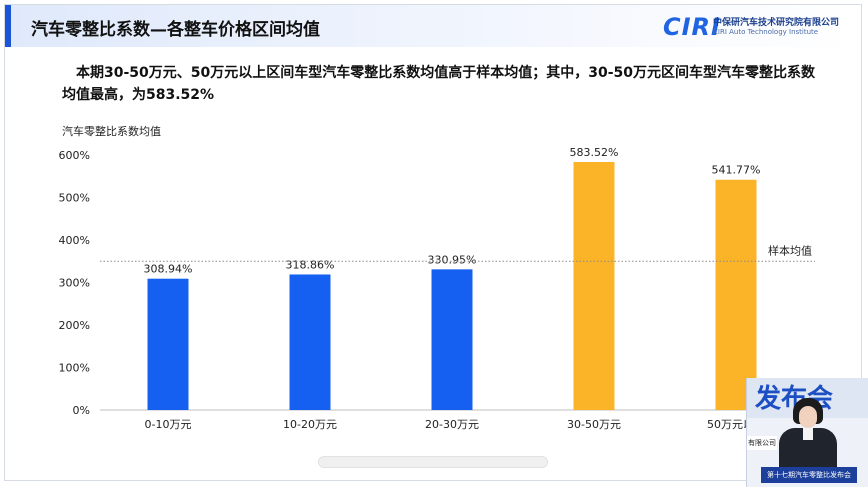  I want to click on y-tick-label: 100%, so click(74, 368).